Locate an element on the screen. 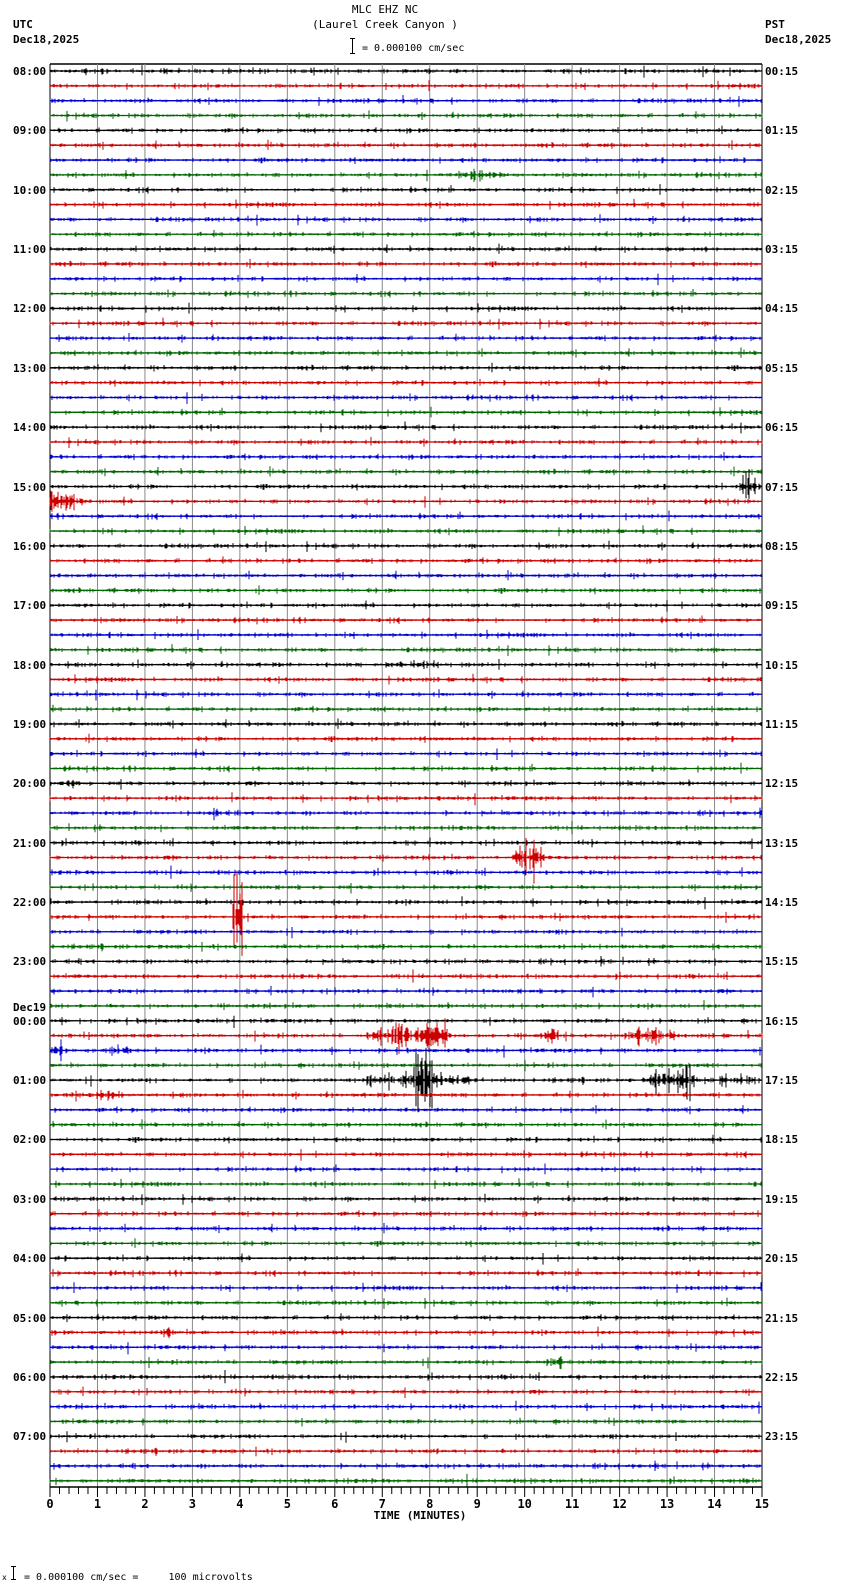 The image size is (850, 1584). right-timezone: PST is located at coordinates (775, 24).